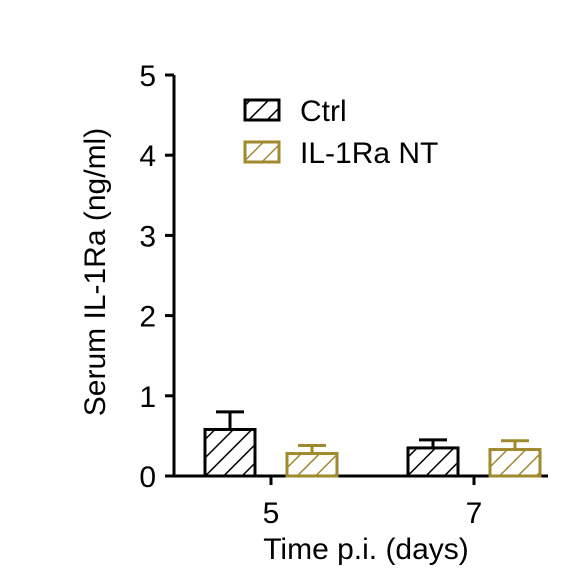  I want to click on bars, so click(372, 444).